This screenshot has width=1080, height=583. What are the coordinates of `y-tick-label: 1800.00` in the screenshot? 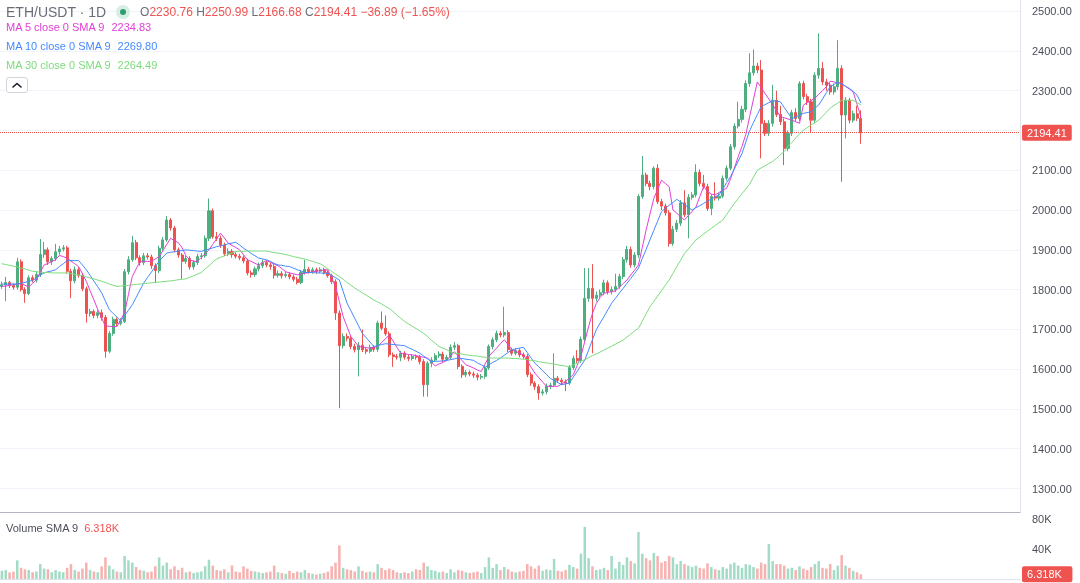 It's located at (1052, 289).